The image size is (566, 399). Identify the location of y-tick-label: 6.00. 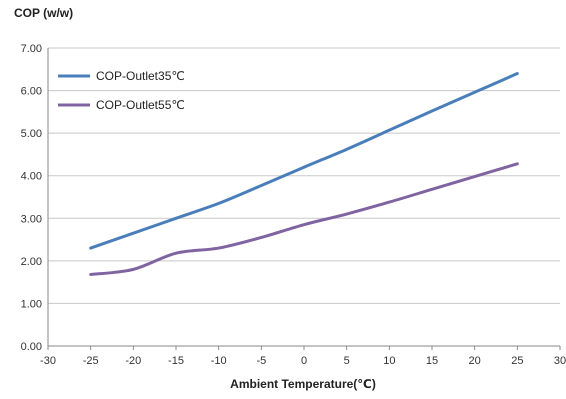
(31, 92).